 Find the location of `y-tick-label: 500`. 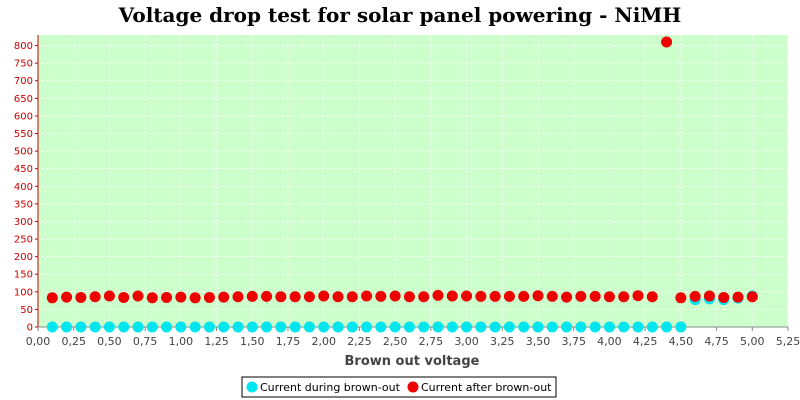

y-tick-label: 500 is located at coordinates (23, 152).